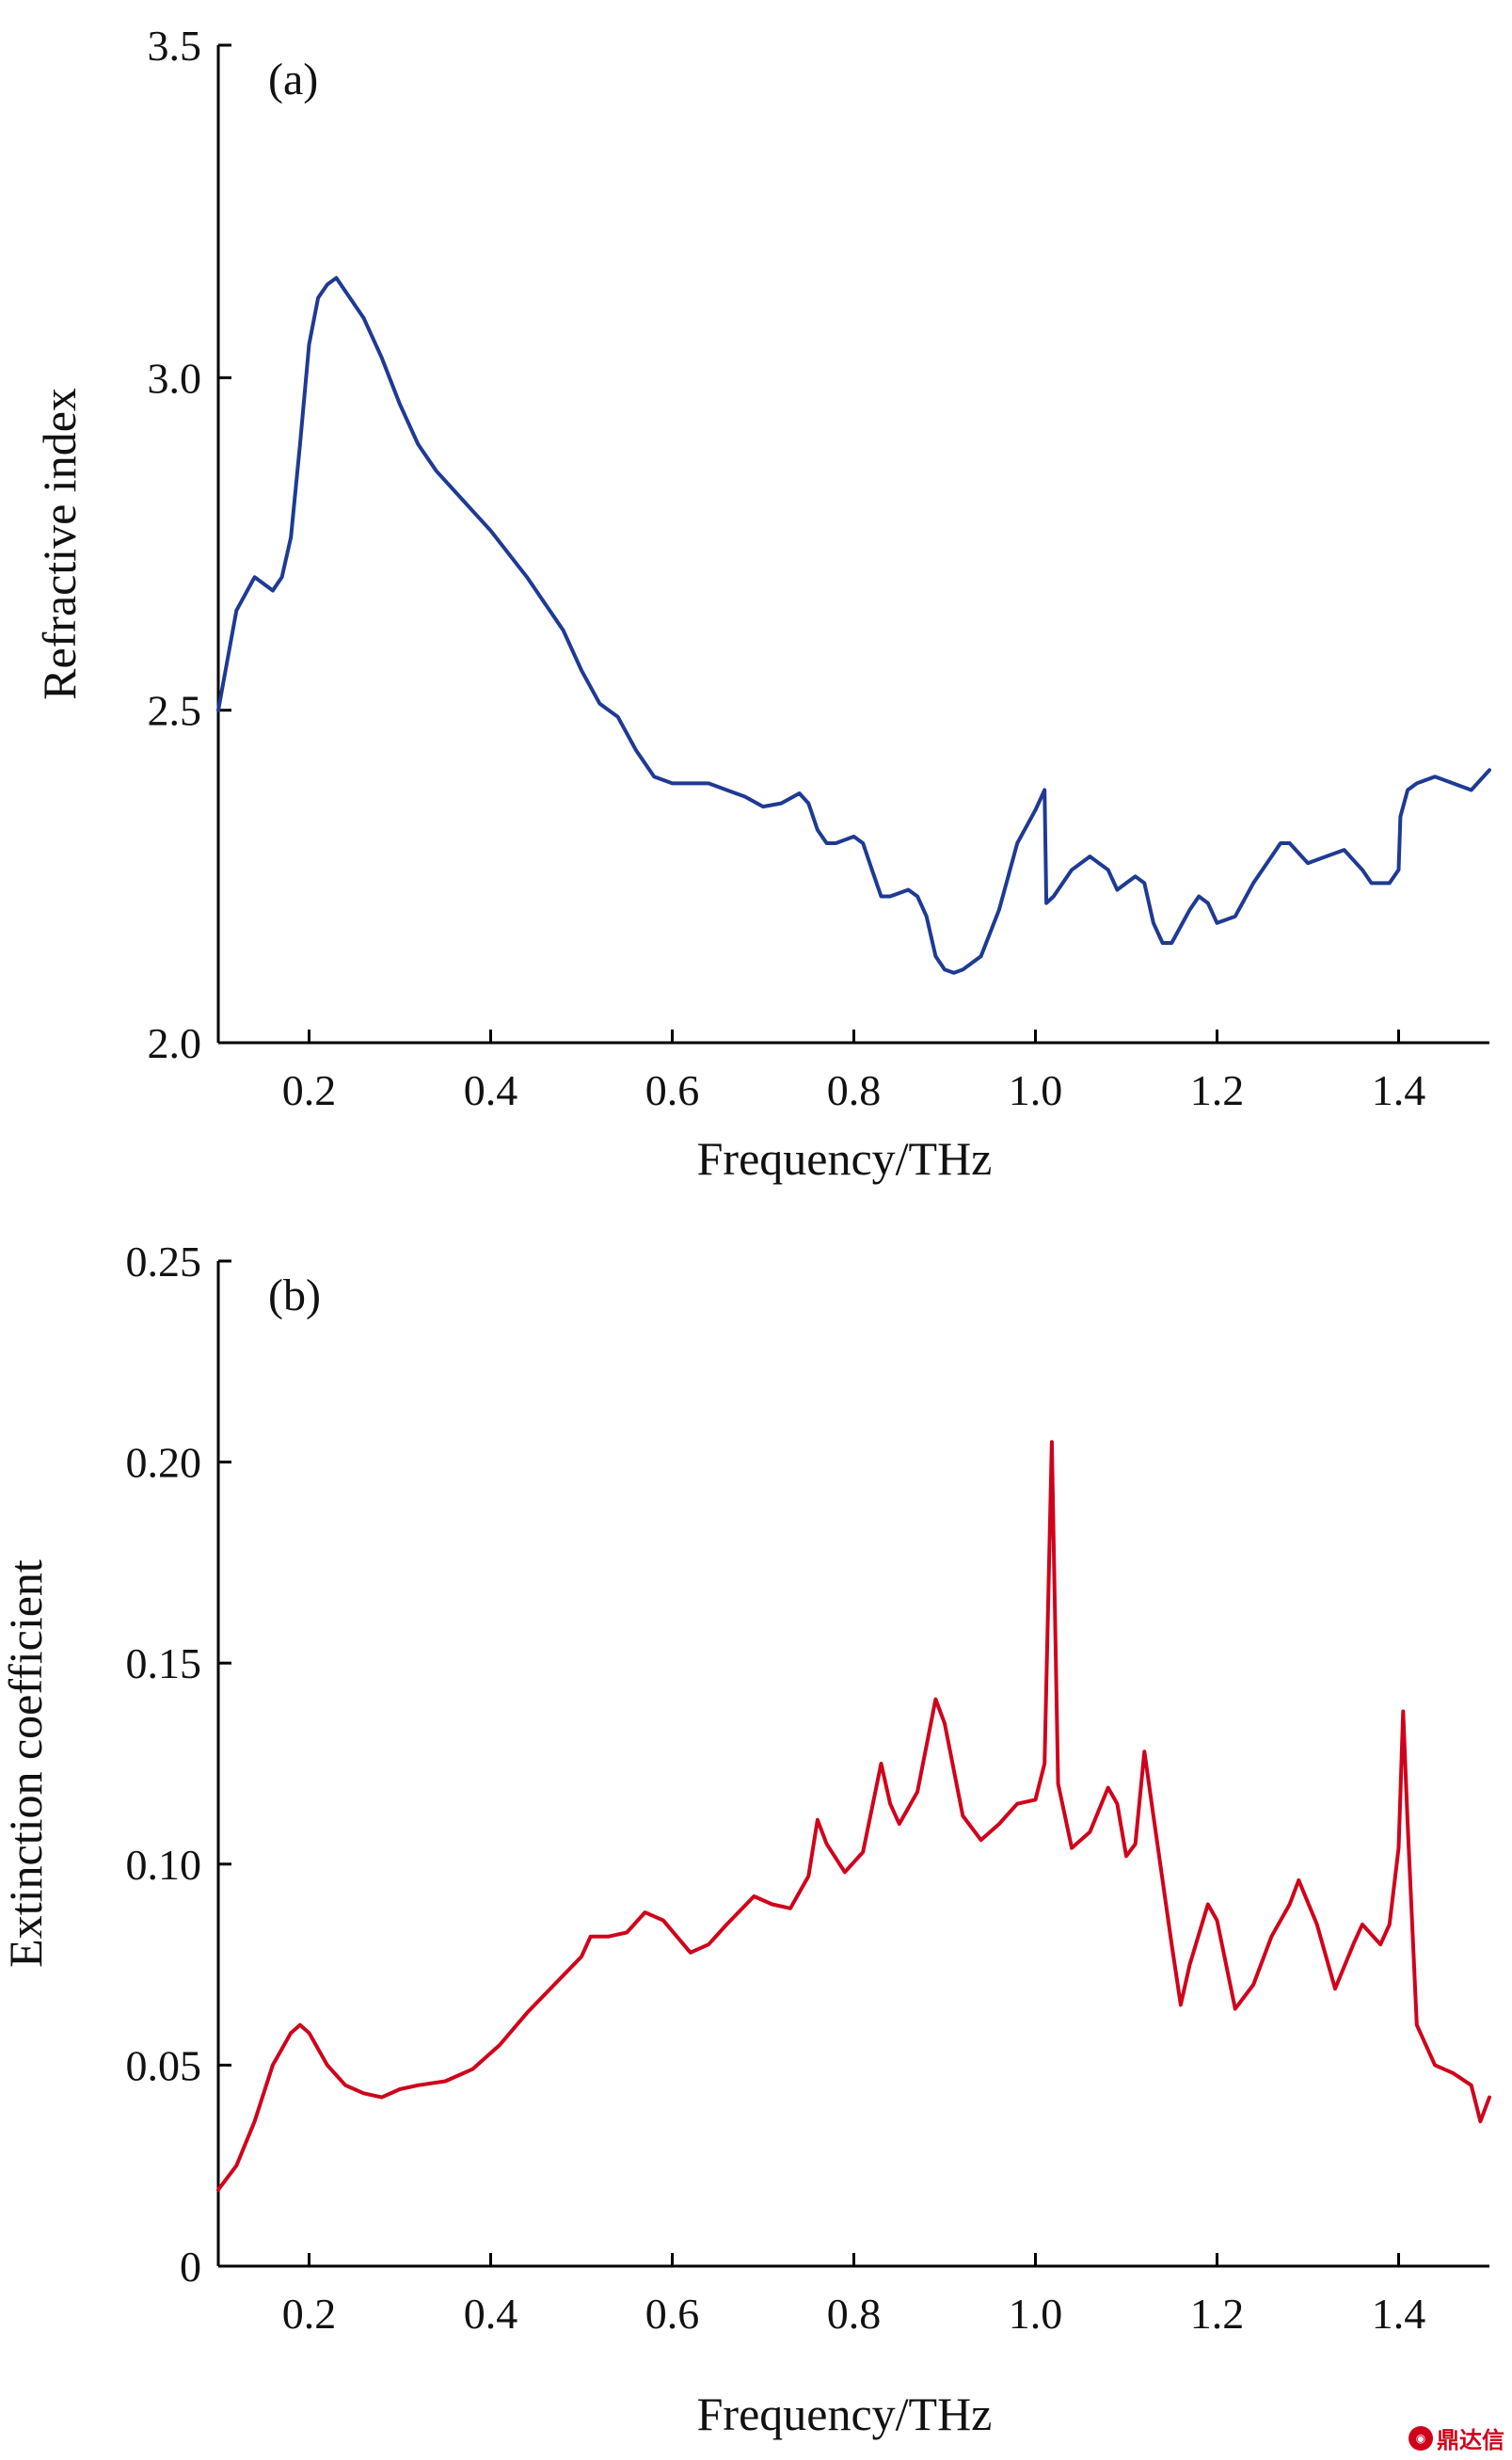  I want to click on y-tick-label: 0.10, so click(164, 1865).